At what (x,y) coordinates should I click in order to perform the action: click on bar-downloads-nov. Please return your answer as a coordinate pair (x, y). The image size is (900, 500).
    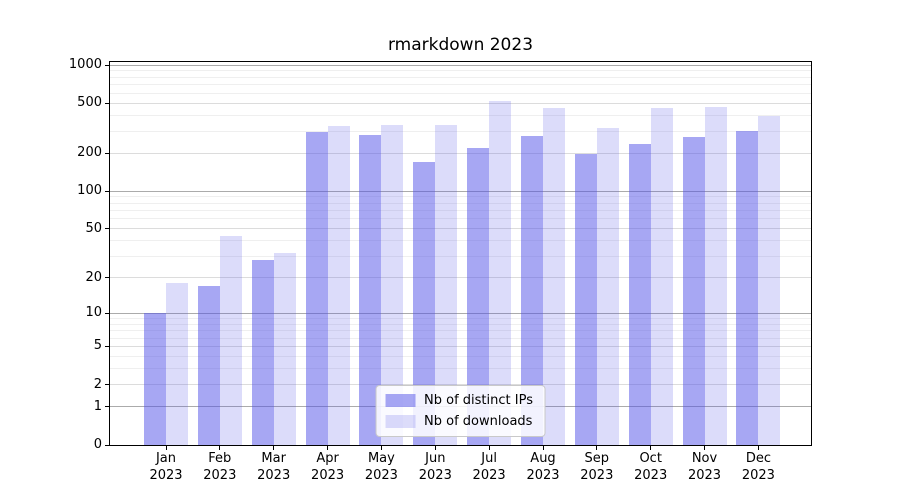
    Looking at the image, I should click on (715, 275).